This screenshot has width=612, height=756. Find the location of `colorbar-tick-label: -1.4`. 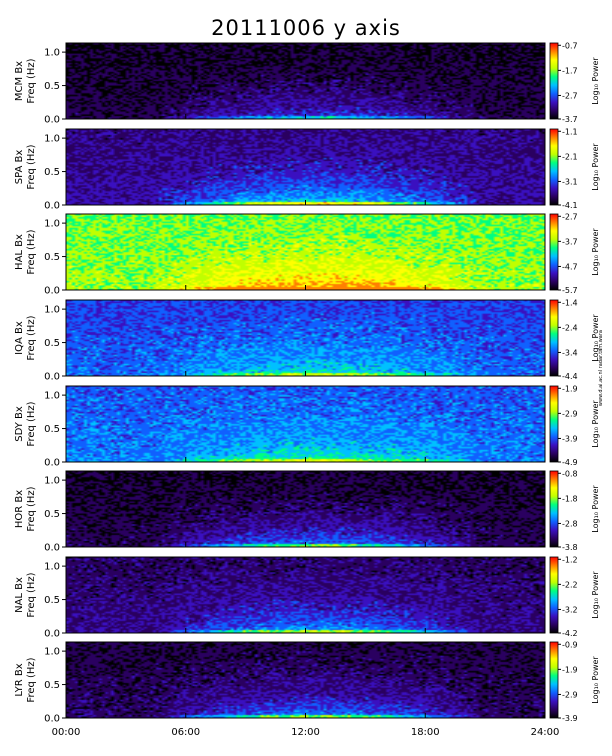

colorbar-tick-label: -1.4 is located at coordinates (570, 302).